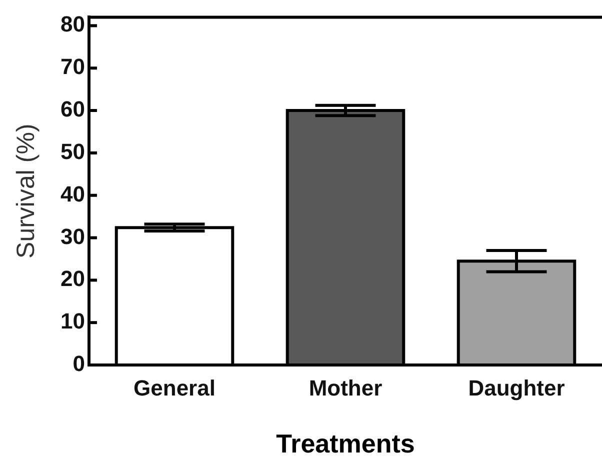 This screenshot has width=602, height=461. What do you see at coordinates (72, 193) in the screenshot?
I see `y-tick-label: 40` at bounding box center [72, 193].